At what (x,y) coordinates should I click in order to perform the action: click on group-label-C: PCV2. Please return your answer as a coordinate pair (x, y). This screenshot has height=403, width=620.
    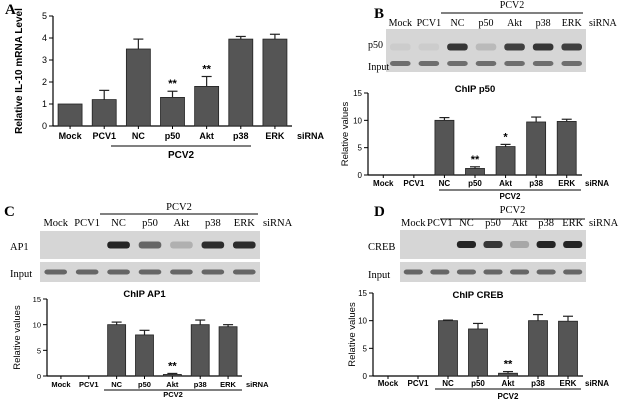
    Looking at the image, I should click on (173, 394).